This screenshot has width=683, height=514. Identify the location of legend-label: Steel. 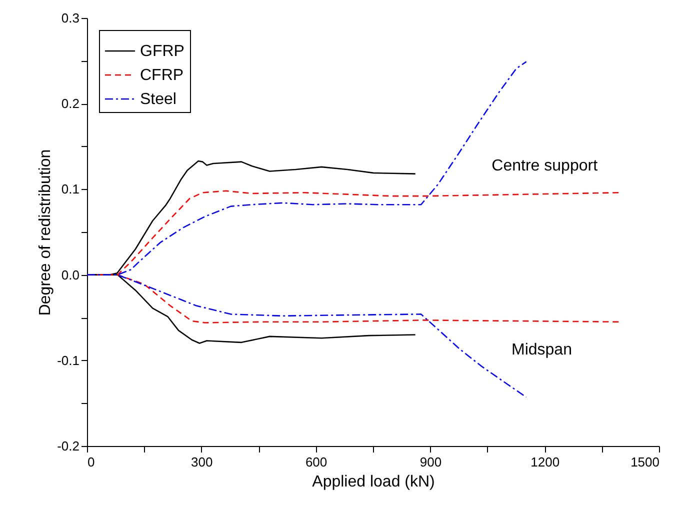
(158, 99).